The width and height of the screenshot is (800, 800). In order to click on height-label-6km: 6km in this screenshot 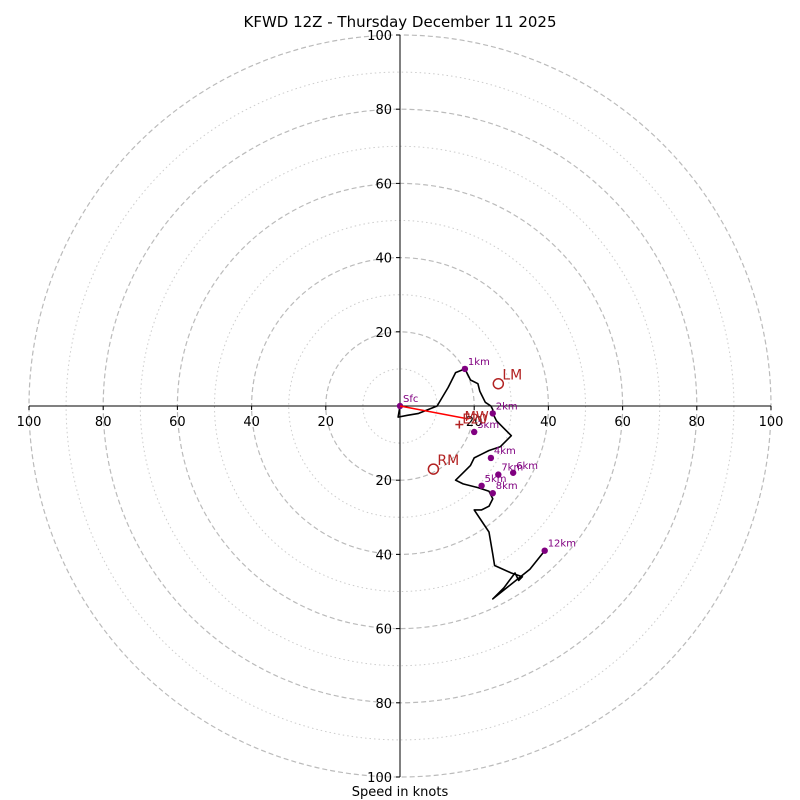, I will do `click(527, 466)`.